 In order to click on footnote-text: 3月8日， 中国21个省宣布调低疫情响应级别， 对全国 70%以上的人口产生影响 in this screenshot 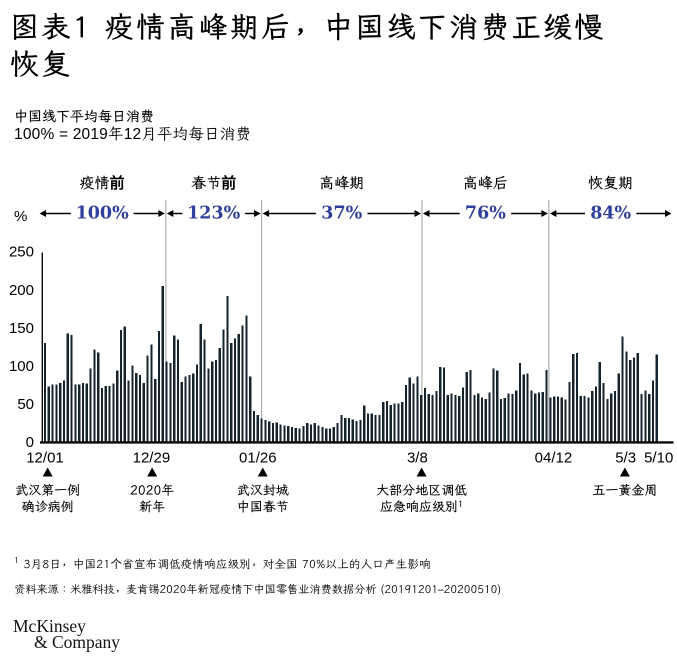, I will do `click(227, 565)`.